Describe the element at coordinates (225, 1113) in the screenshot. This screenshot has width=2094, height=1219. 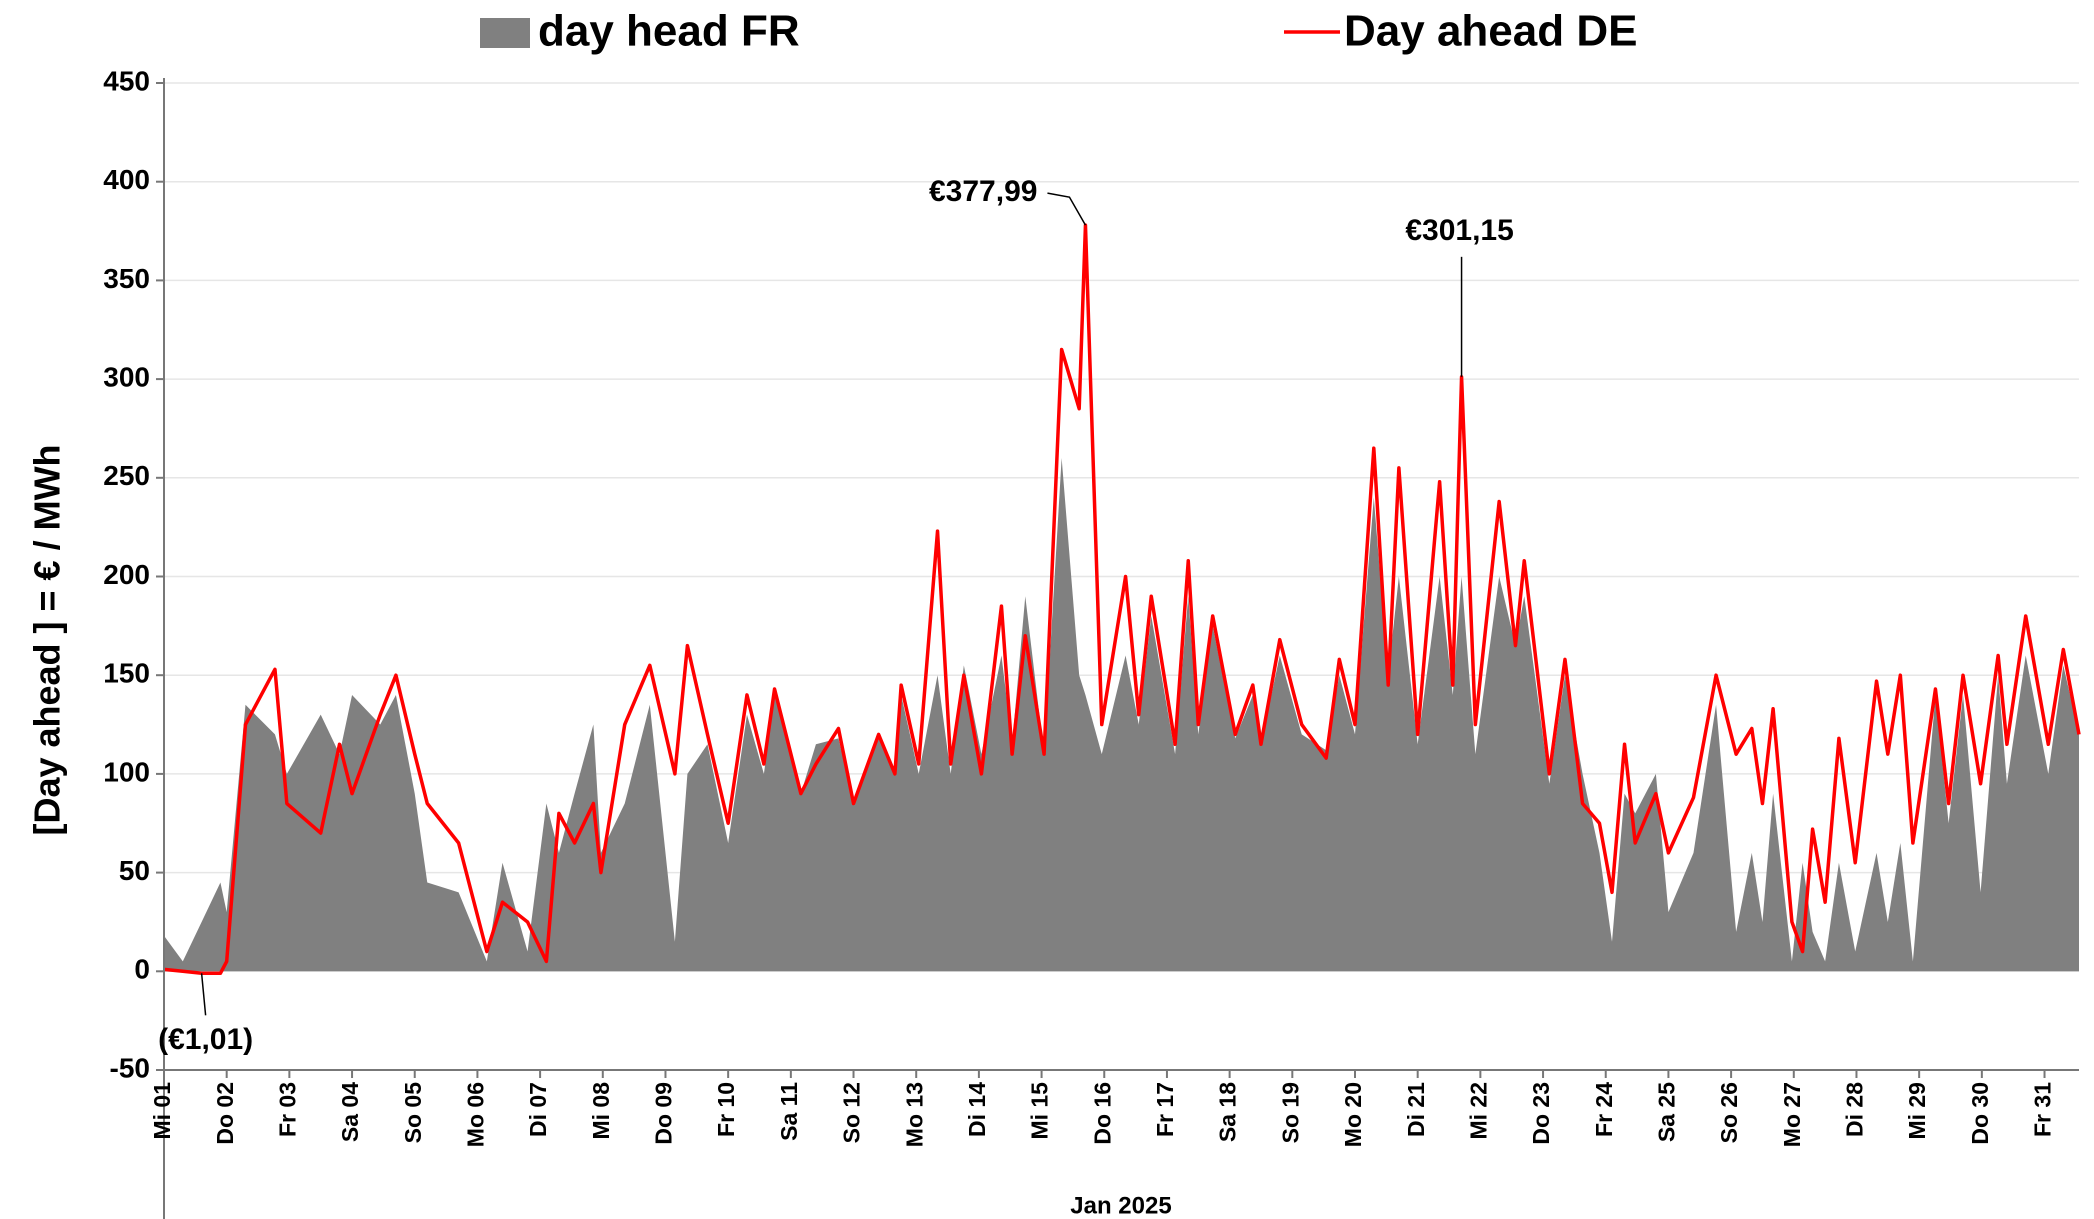
I see `x-tick-label: Do 02` at that location.